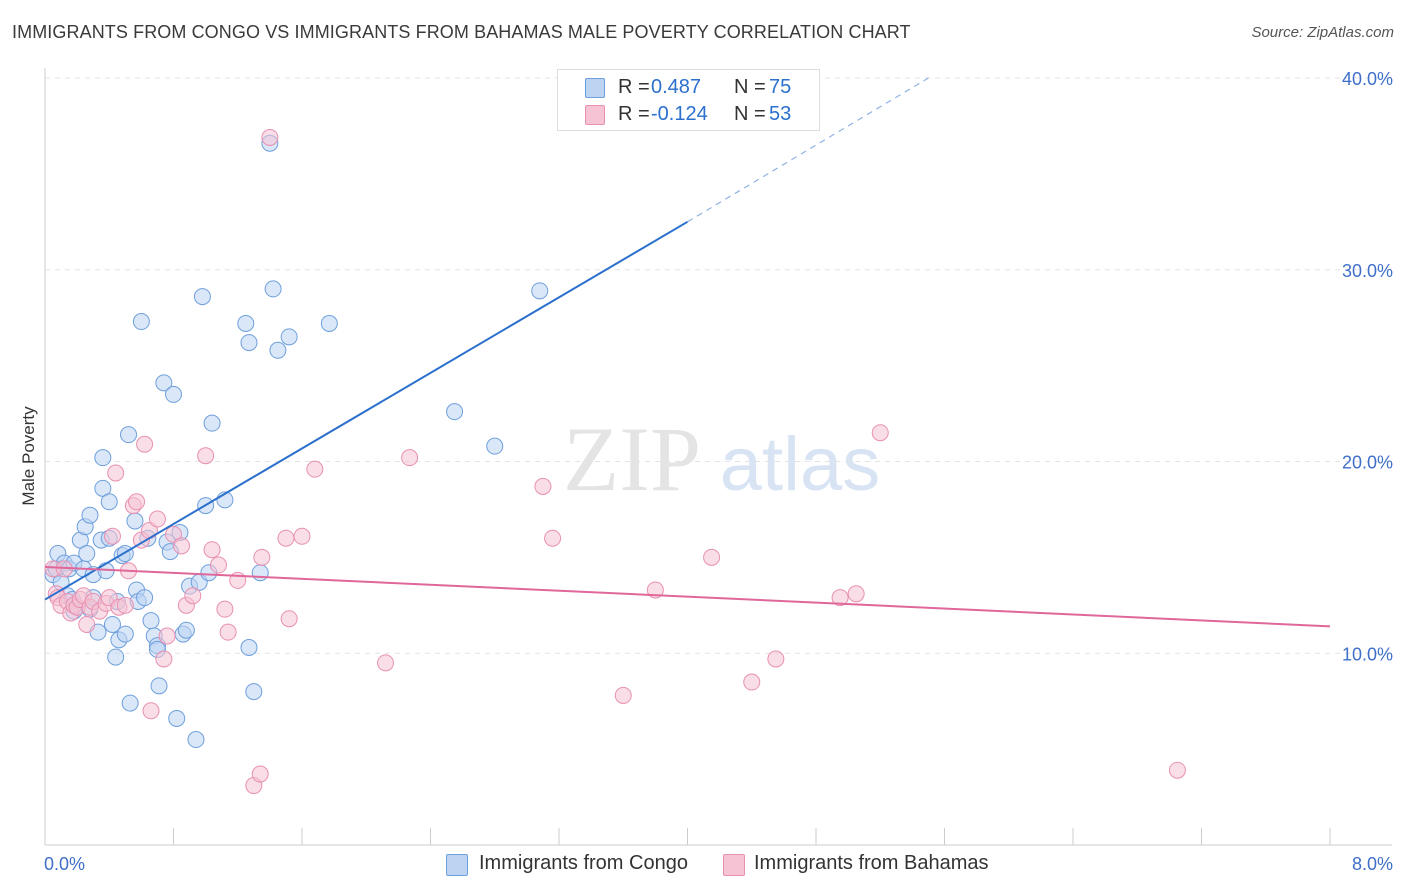 This screenshot has width=1406, height=892. What do you see at coordinates (1367, 654) in the screenshot?
I see `y-tick-label: 10.0%` at bounding box center [1367, 654].